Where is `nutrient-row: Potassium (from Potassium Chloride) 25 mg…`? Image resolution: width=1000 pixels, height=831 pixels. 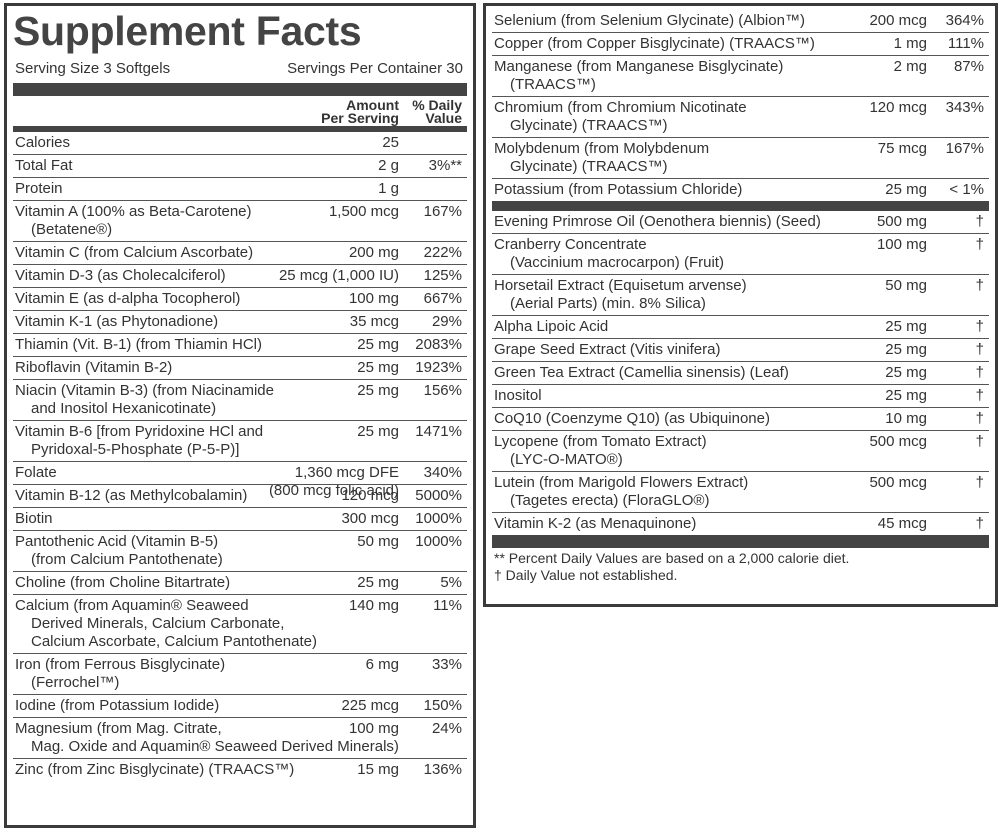
nutrient-row: Potassium (from Potassium Chloride) 25 mg… is located at coordinates (740, 189).